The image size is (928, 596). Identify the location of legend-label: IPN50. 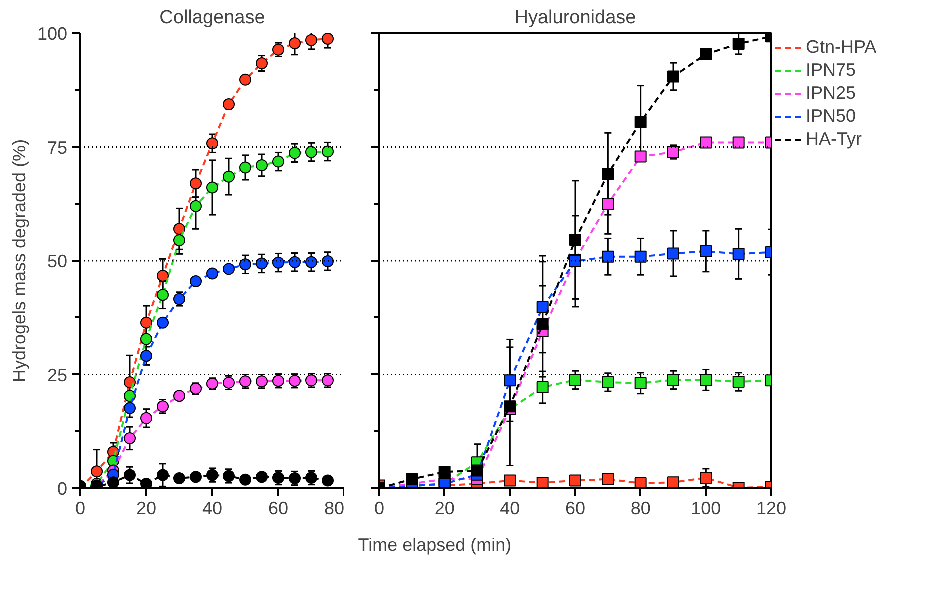
(831, 116).